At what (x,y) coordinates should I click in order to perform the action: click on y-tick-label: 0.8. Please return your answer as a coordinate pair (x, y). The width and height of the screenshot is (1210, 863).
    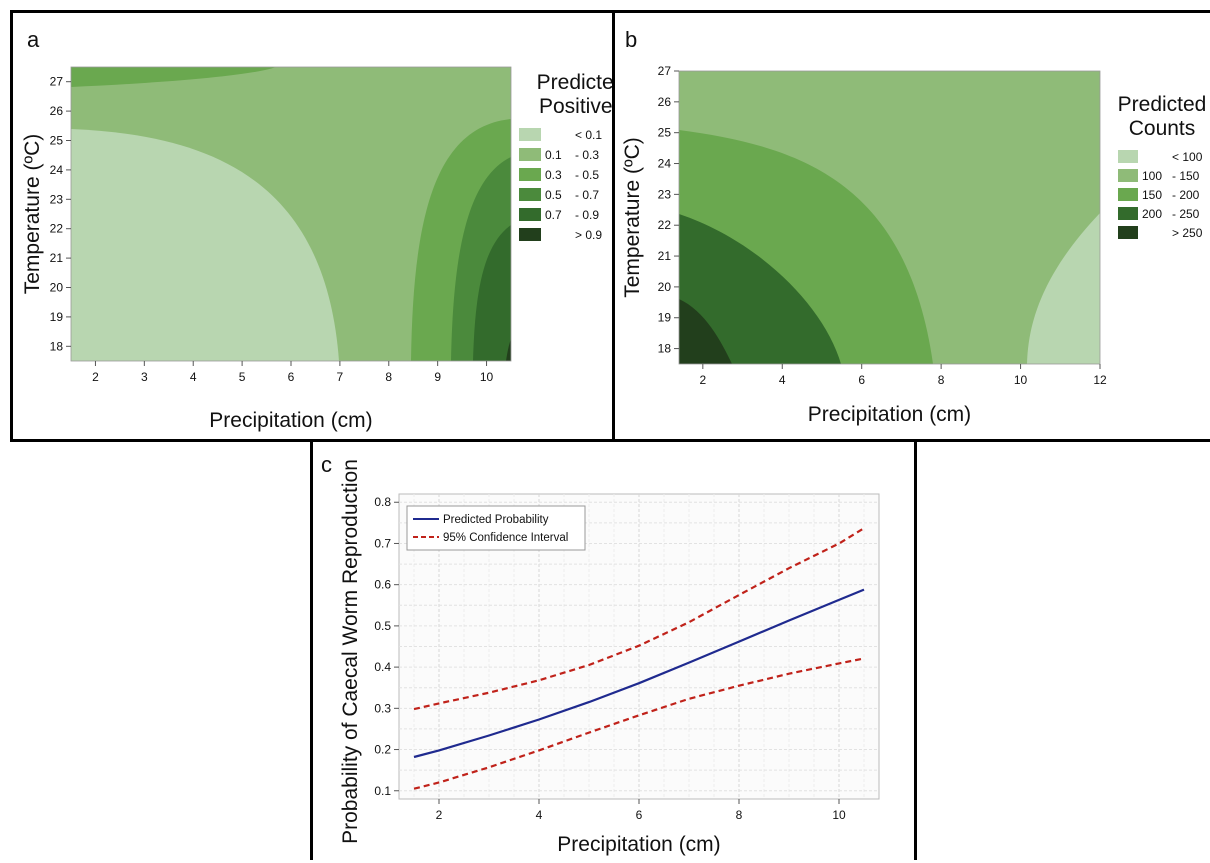
    Looking at the image, I should click on (382, 502).